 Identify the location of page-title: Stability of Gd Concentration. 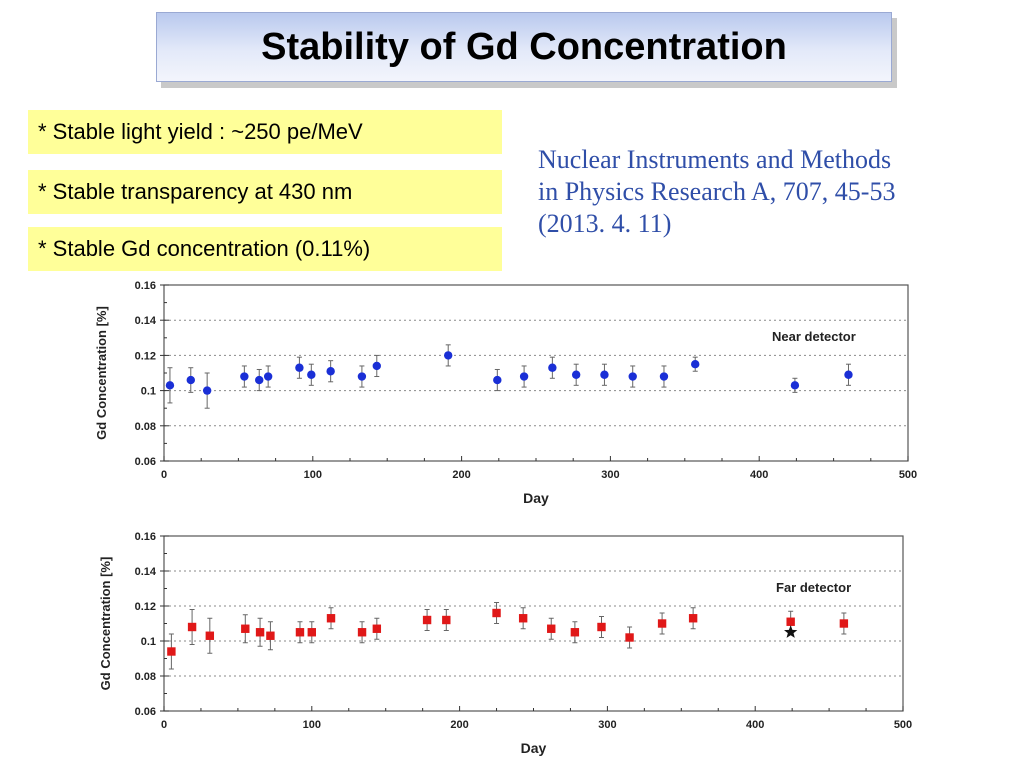
(524, 46).